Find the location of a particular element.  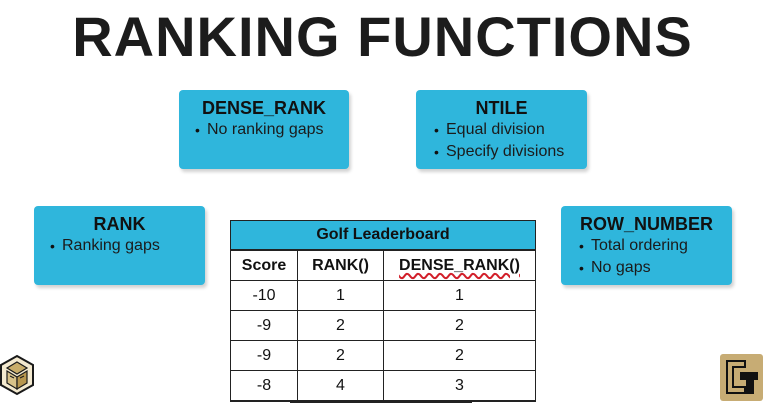

list-item: • No gaps is located at coordinates (646, 268).